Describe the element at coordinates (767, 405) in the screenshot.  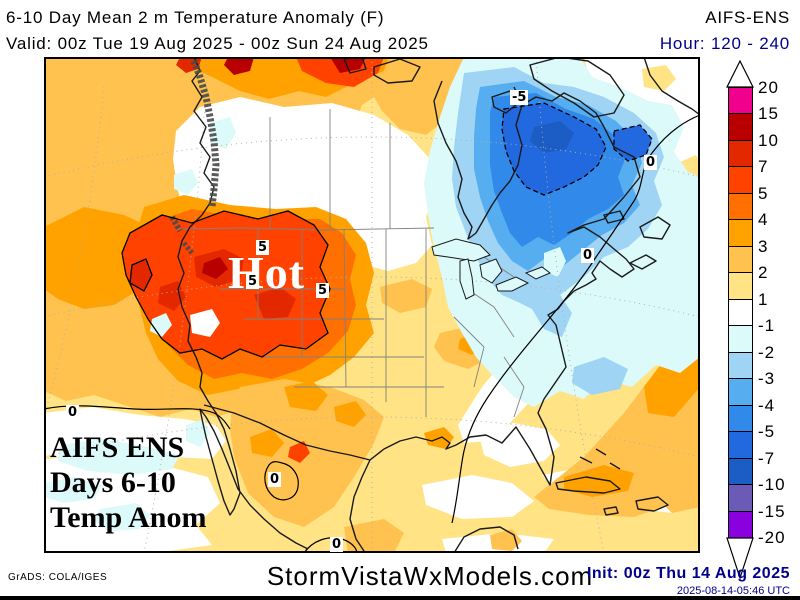
I see `colorbar-tick-label: -4` at that location.